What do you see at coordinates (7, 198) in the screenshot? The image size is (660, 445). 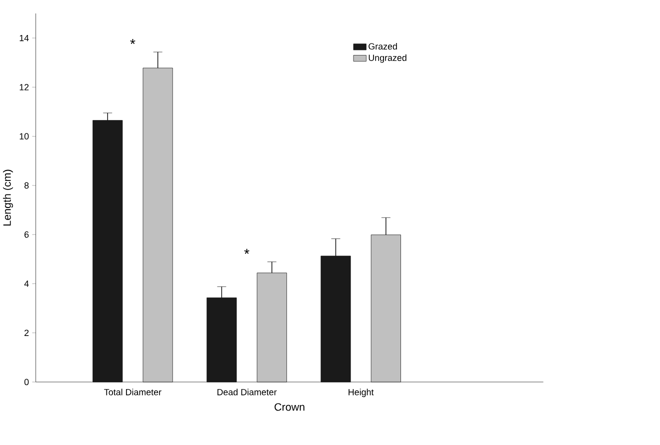 I see `y-axis-title: Length (cm)` at bounding box center [7, 198].